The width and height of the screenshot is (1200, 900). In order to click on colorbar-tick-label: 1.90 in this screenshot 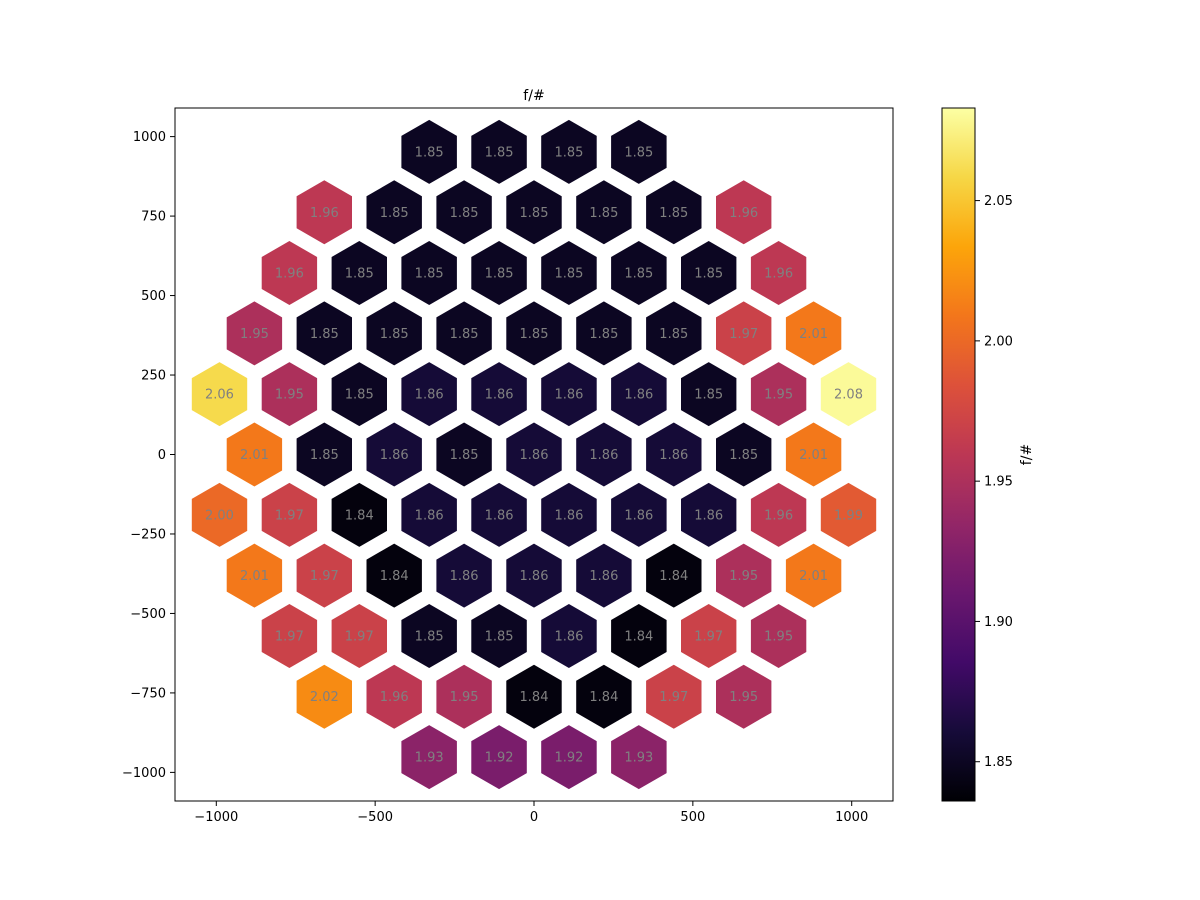, I will do `click(998, 622)`.